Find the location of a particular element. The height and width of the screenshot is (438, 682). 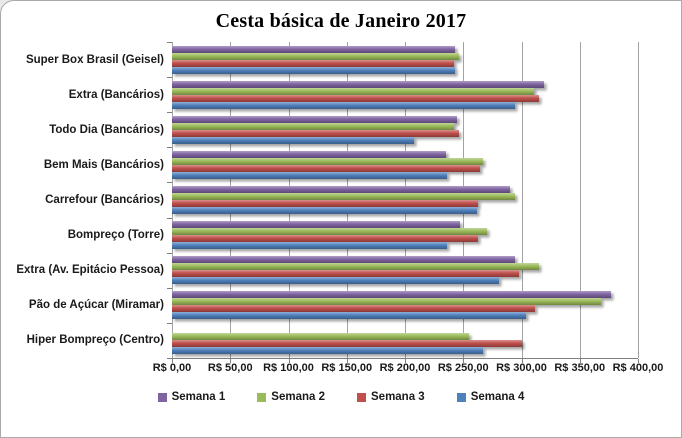

category-label: Super Box Brasil (Geisel) is located at coordinates (94, 59).